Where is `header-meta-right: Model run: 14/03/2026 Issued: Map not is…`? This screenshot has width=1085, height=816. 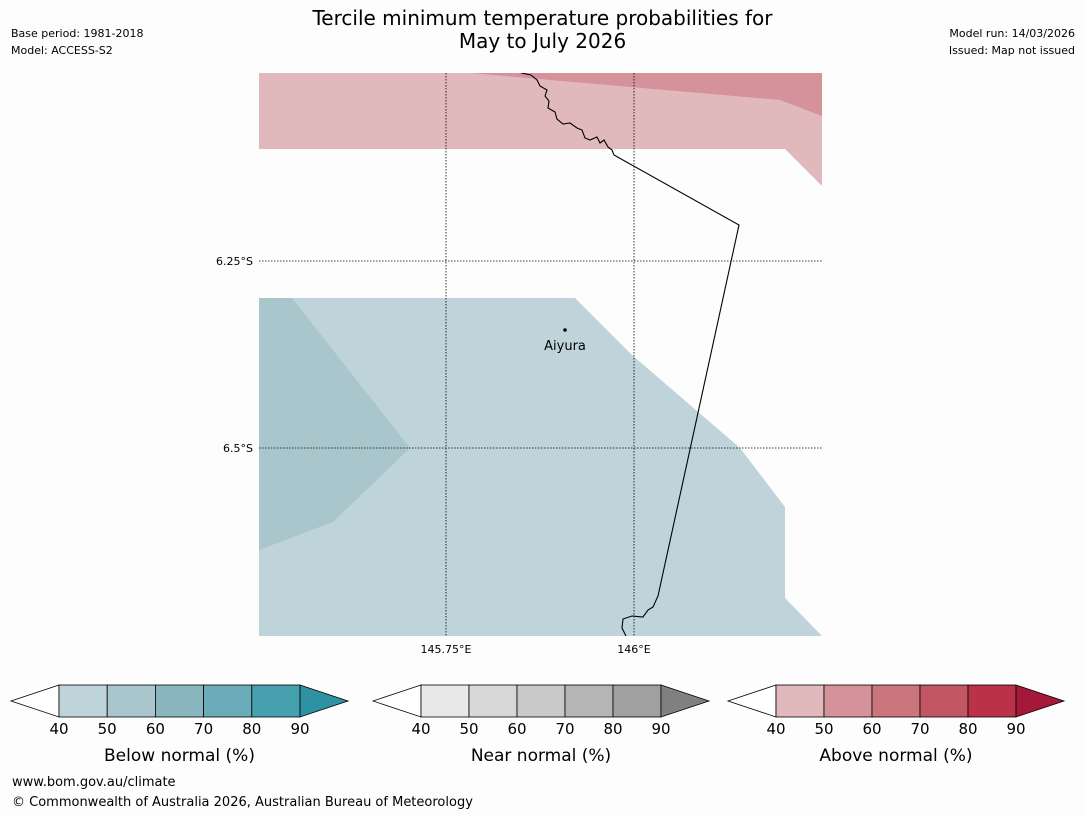
header-meta-right: Model run: 14/03/2026 Issued: Map not is… is located at coordinates (1012, 42).